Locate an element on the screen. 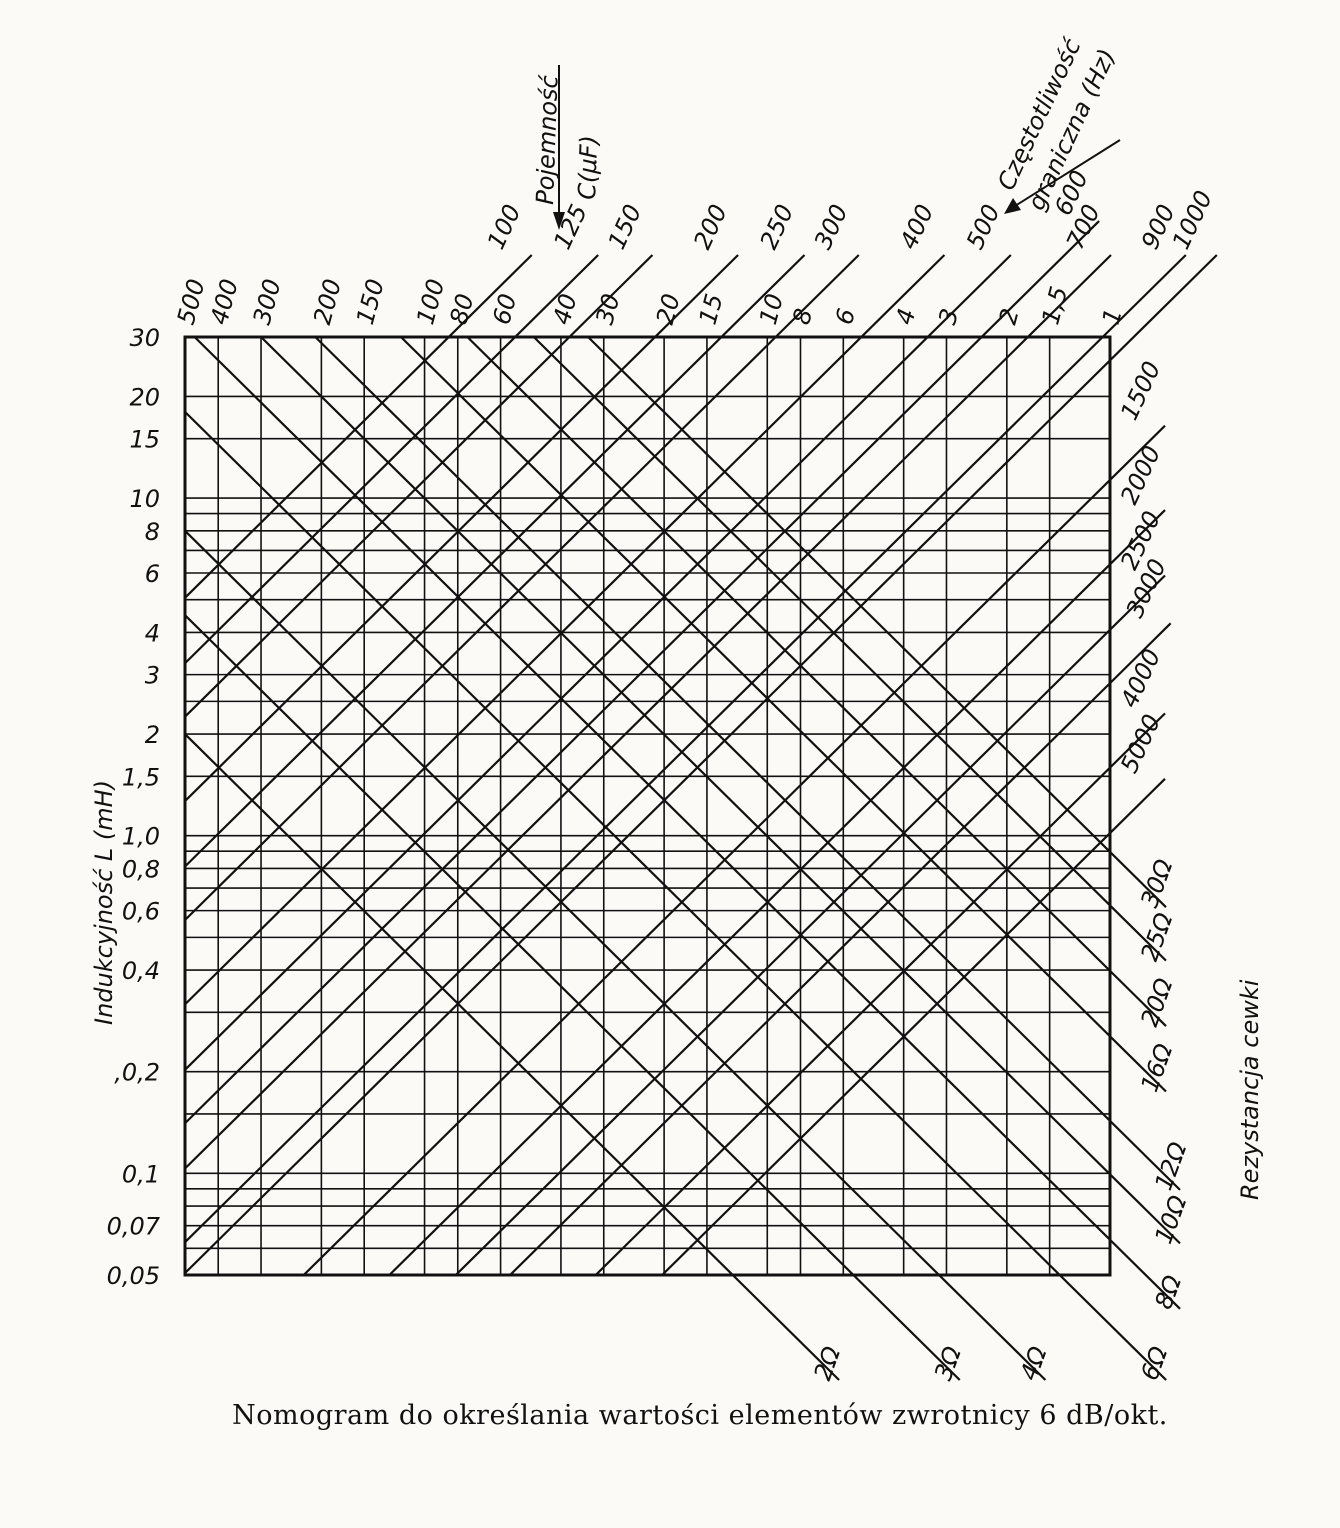 The height and width of the screenshot is (1528, 1340). capacitance-tick-label: 200 is located at coordinates (327, 301).